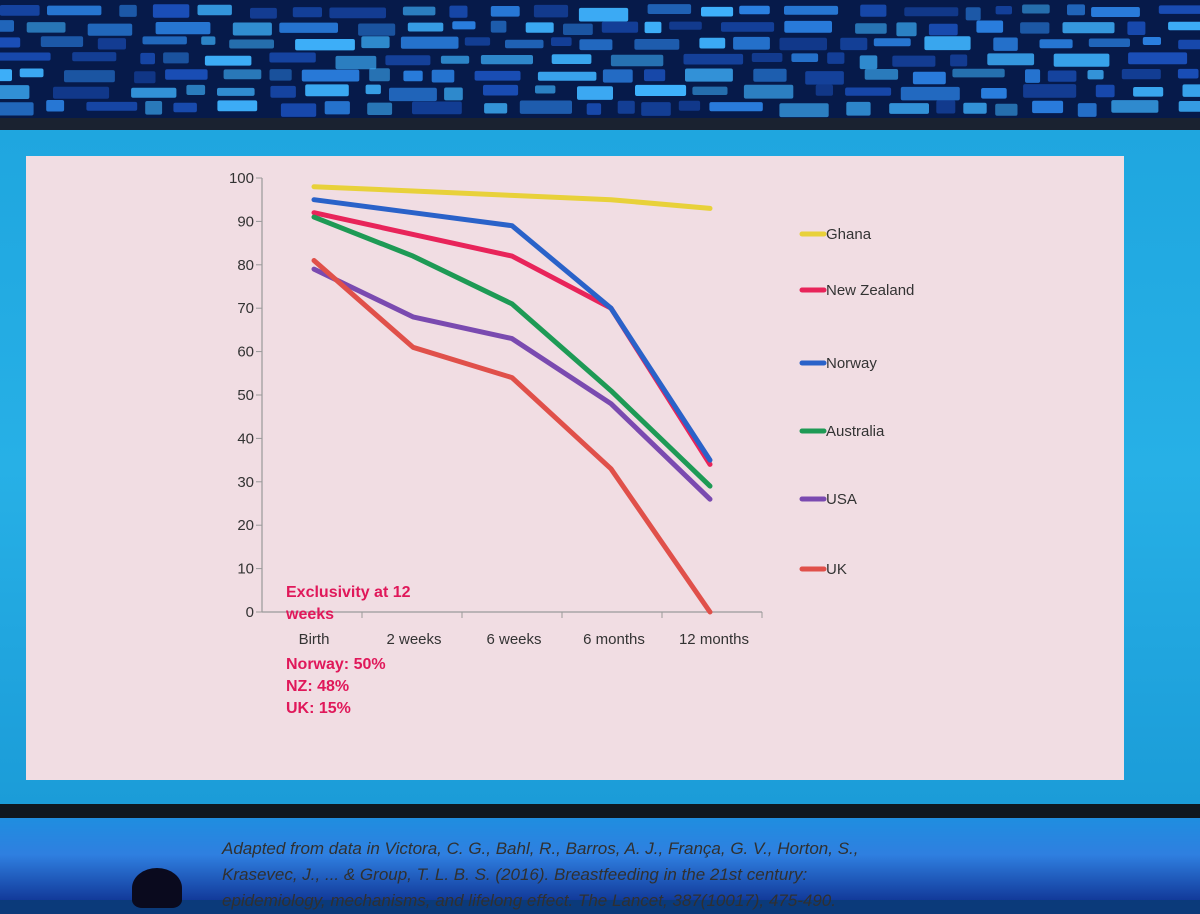 This screenshot has width=1200, height=914. I want to click on led-tiles, so click(600, 61).